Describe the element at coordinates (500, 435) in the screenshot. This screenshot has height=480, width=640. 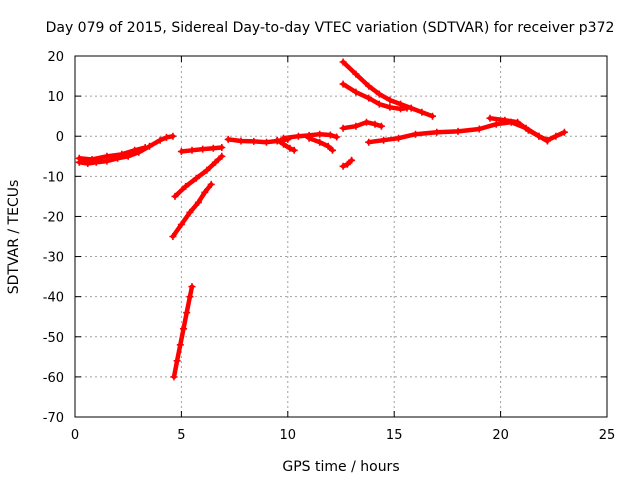
I see `x-tick-label: 20` at that location.